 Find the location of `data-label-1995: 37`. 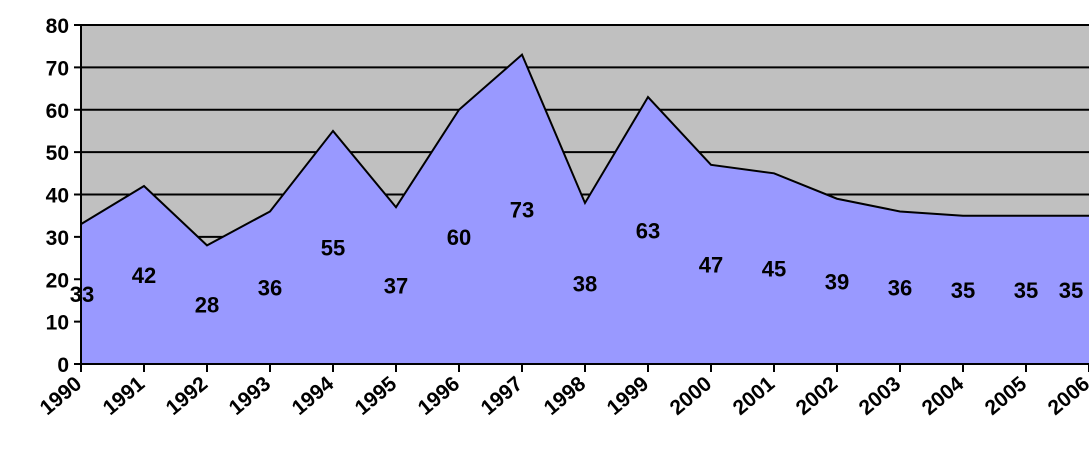

data-label-1995: 37 is located at coordinates (396, 286).